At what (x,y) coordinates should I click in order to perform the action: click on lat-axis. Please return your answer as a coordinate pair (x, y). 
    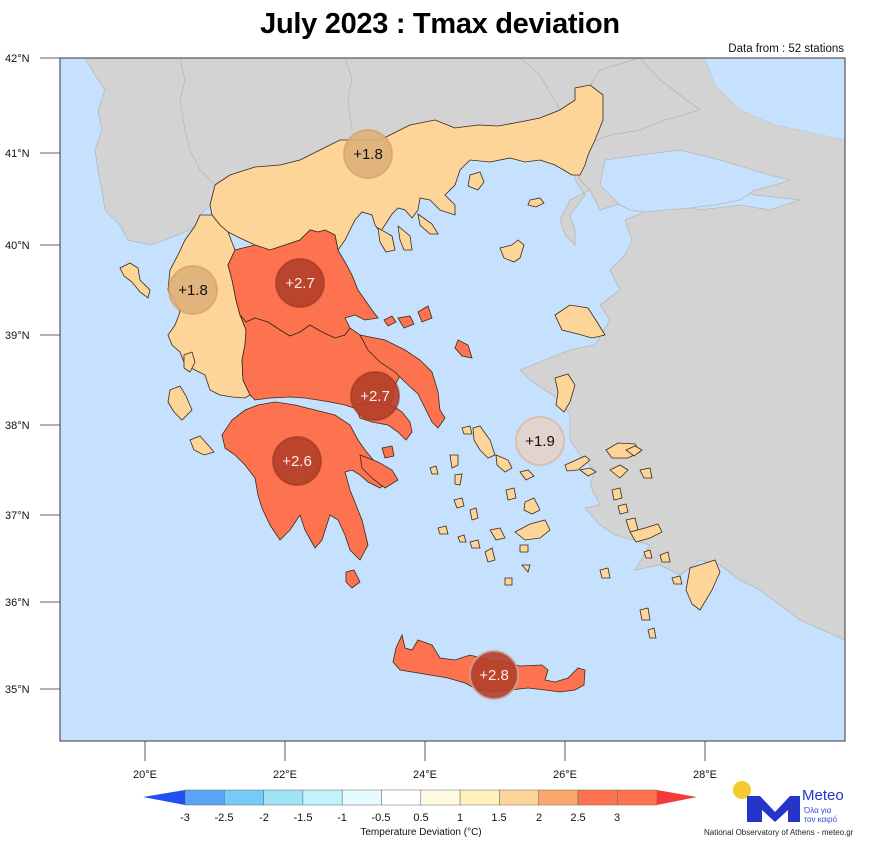
    Looking at the image, I should click on (50, 373).